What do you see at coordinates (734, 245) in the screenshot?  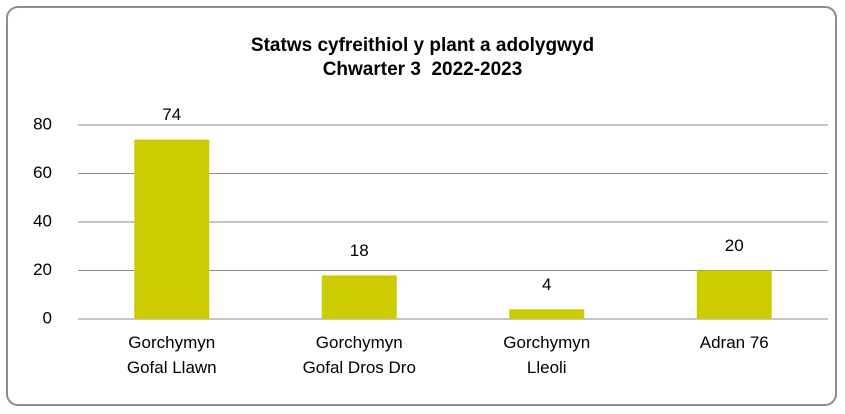 I see `value-label: 20` at bounding box center [734, 245].